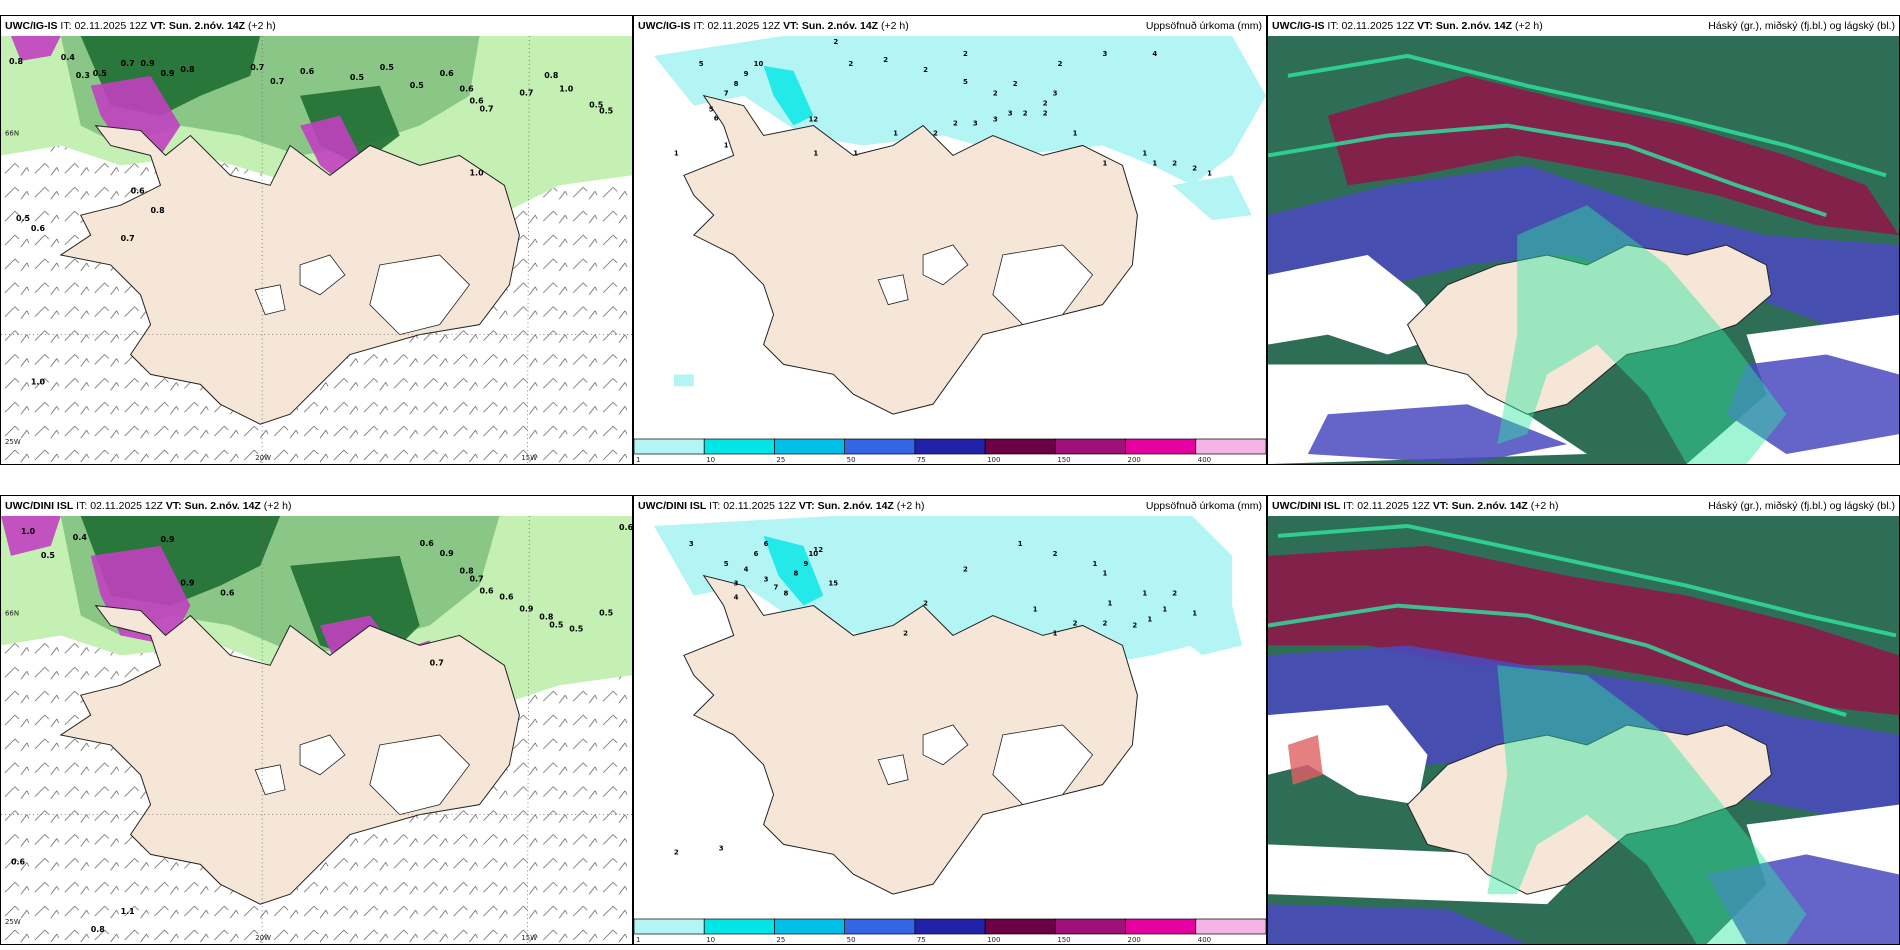  I want to click on map-value-label: 0.4, so click(68, 57).